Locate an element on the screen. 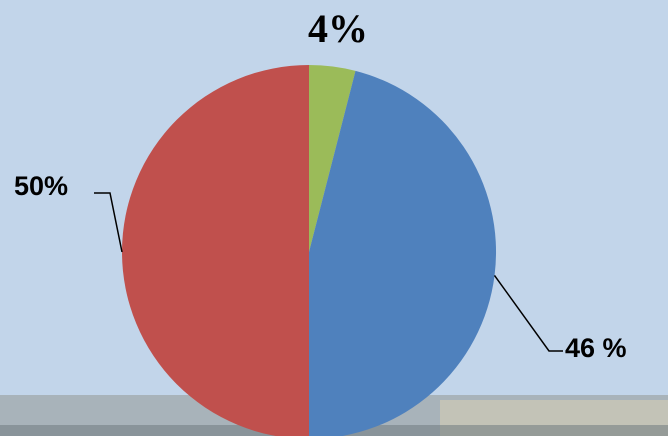 Image resolution: width=668 pixels, height=436 pixels. data-label-0: 4% is located at coordinates (338, 28).